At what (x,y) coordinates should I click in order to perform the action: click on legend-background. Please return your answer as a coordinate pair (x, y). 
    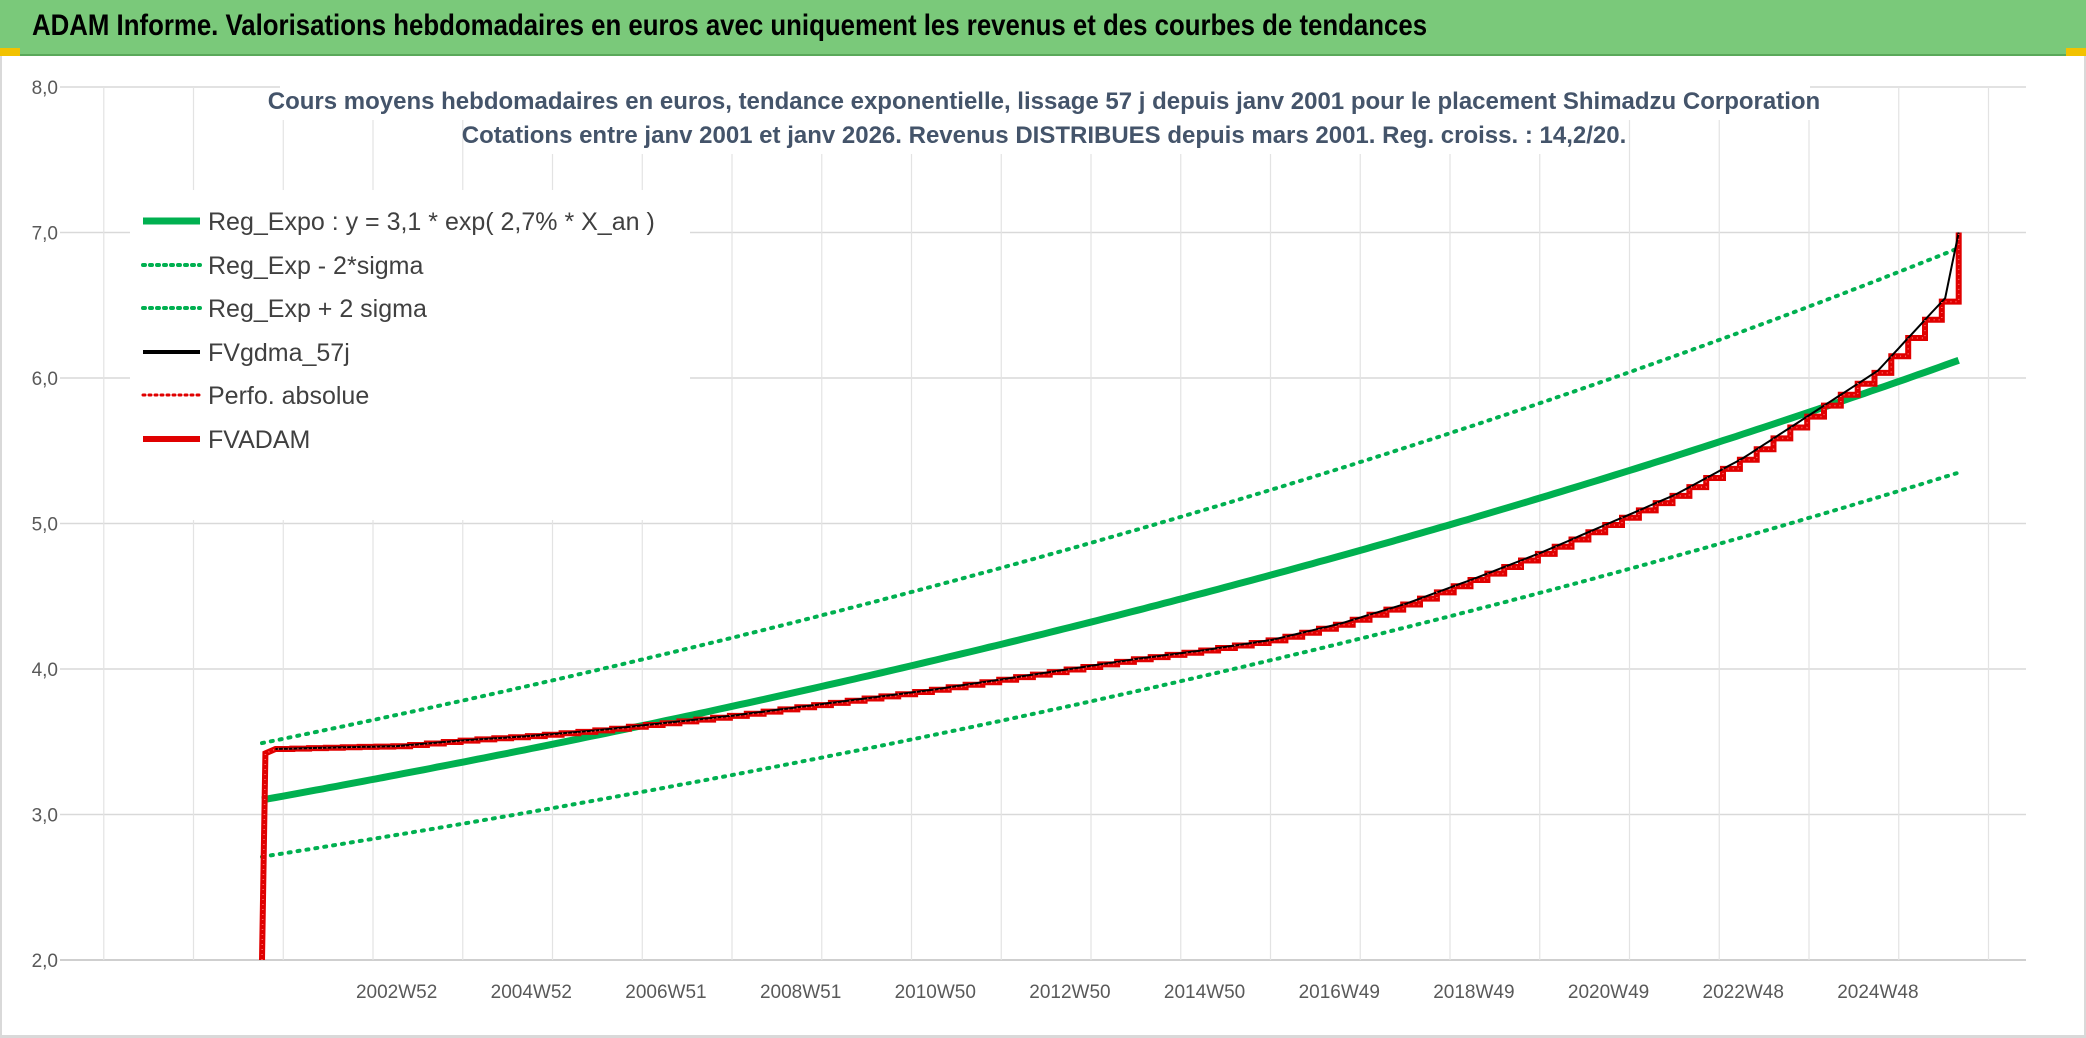
    Looking at the image, I should click on (410, 355).